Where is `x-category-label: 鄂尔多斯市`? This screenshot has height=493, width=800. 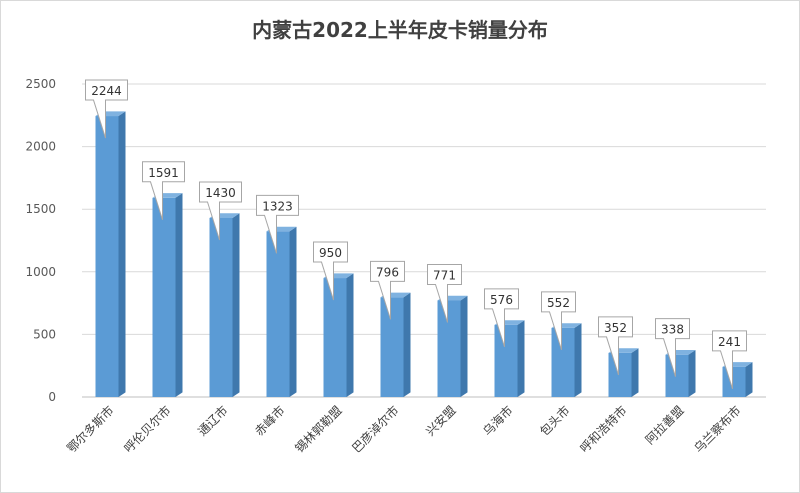 x-category-label: 鄂尔多斯市 is located at coordinates (90, 429).